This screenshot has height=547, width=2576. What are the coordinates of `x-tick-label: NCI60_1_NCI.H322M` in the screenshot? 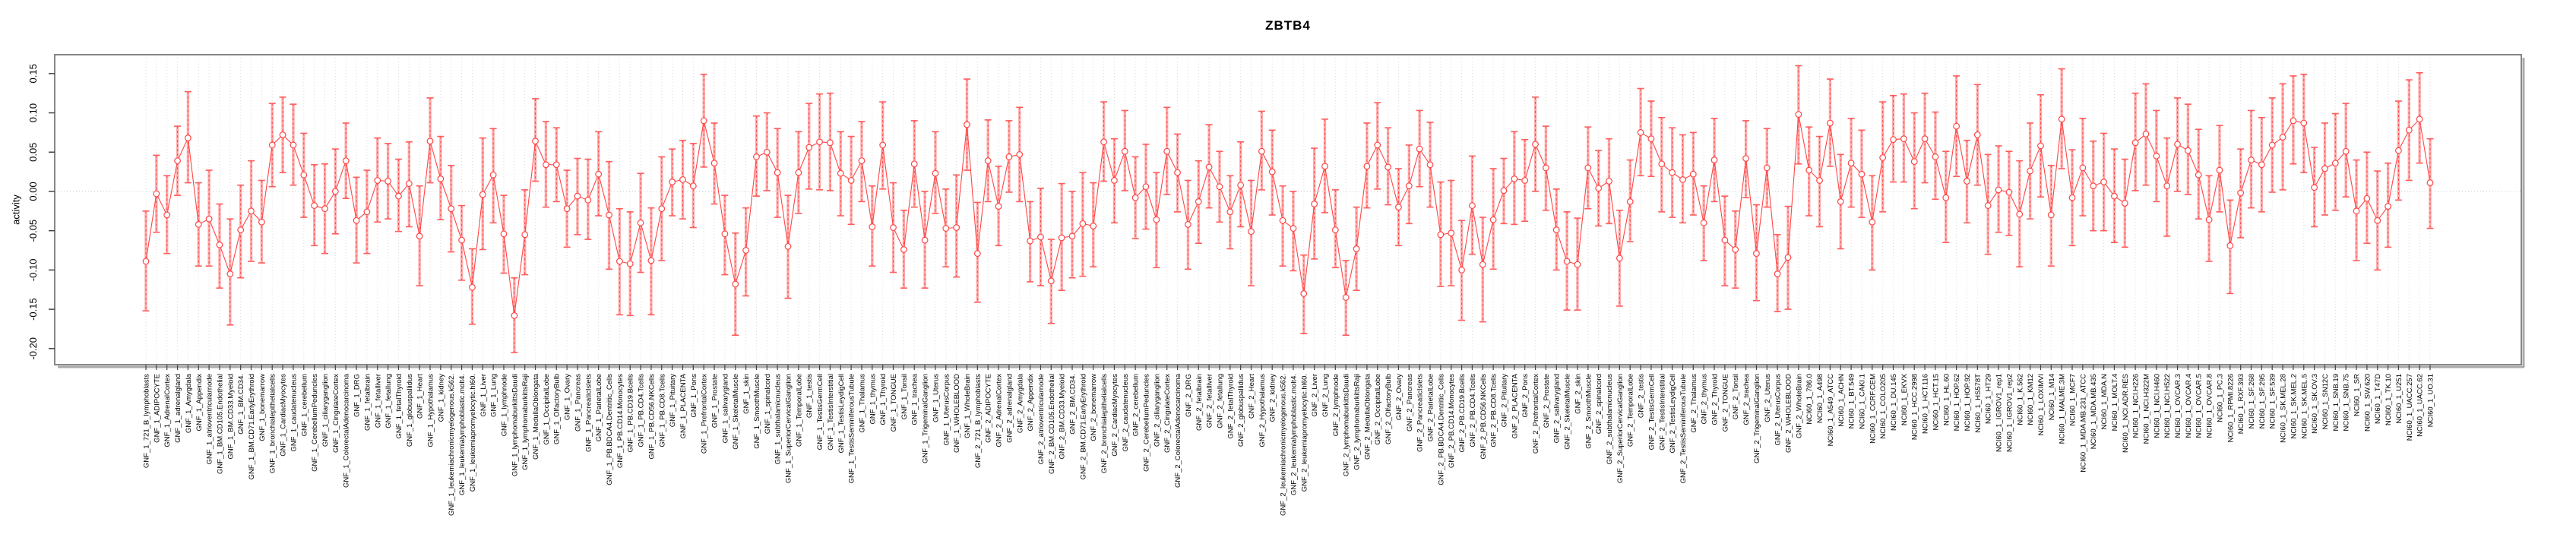 It's located at (2146, 409).